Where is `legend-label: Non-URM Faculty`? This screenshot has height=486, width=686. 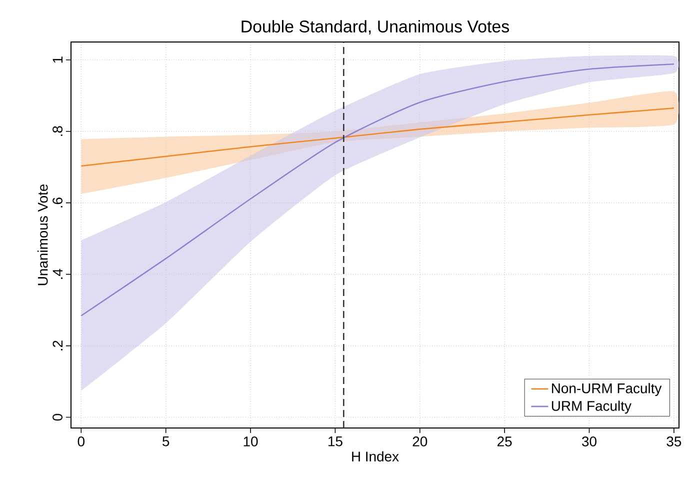
legend-label: Non-URM Faculty is located at coordinates (607, 389).